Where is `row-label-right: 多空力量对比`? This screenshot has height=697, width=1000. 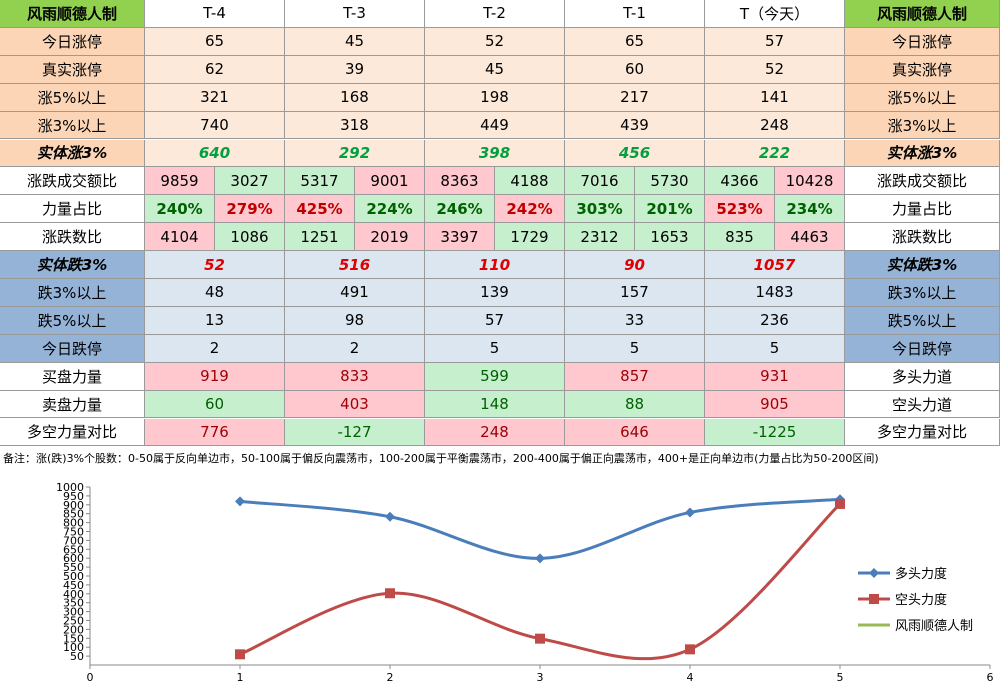
row-label-right: 多空力量对比 is located at coordinates (922, 432).